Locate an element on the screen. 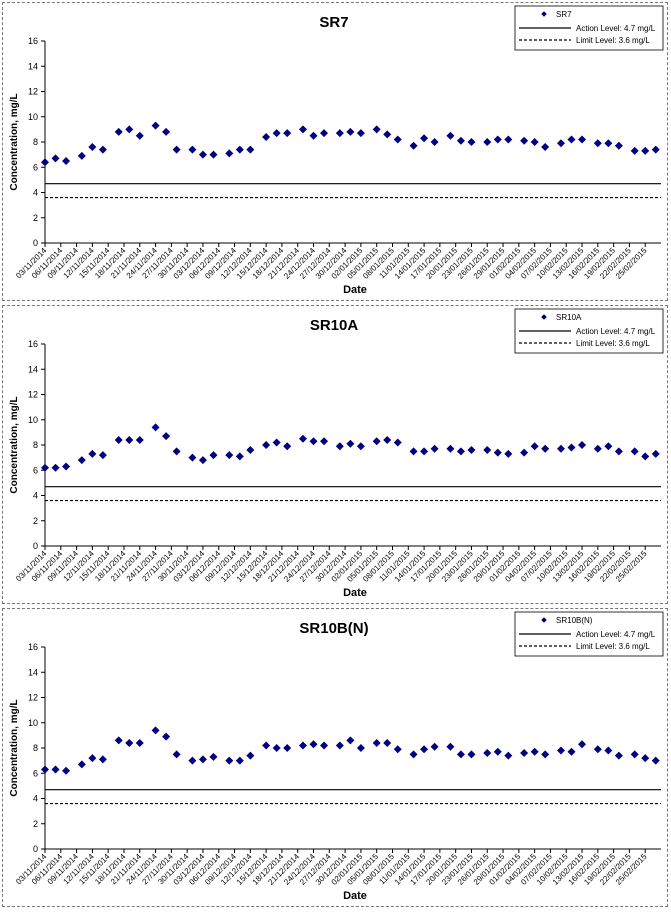  y-axis-label: Concentration, mg/L is located at coordinates (14, 444).